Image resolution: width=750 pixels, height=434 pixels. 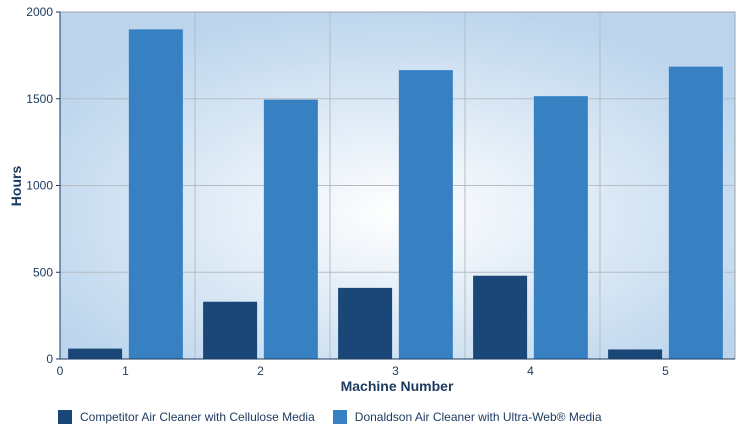 I want to click on y-axis-title: Hours, so click(x=16, y=186).